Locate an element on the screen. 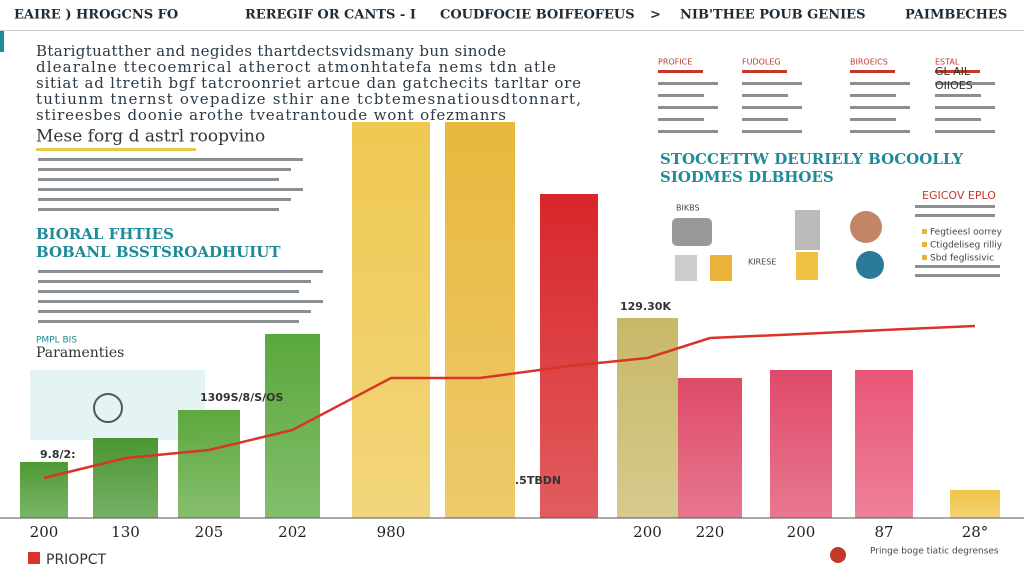 The width and height of the screenshot is (1024, 575). icon-label: BIKBS is located at coordinates (688, 208).